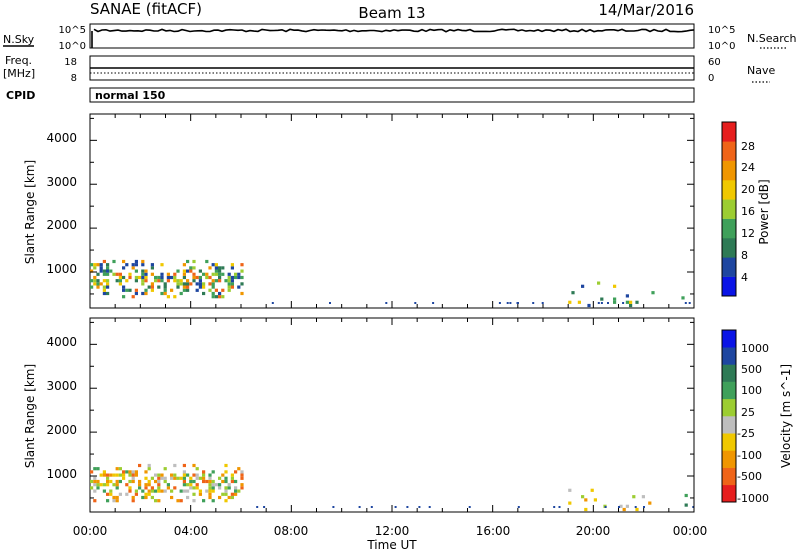 The height and width of the screenshot is (554, 800). What do you see at coordinates (748, 412) in the screenshot?
I see `vel-cbar-tick-25: 25` at bounding box center [748, 412].